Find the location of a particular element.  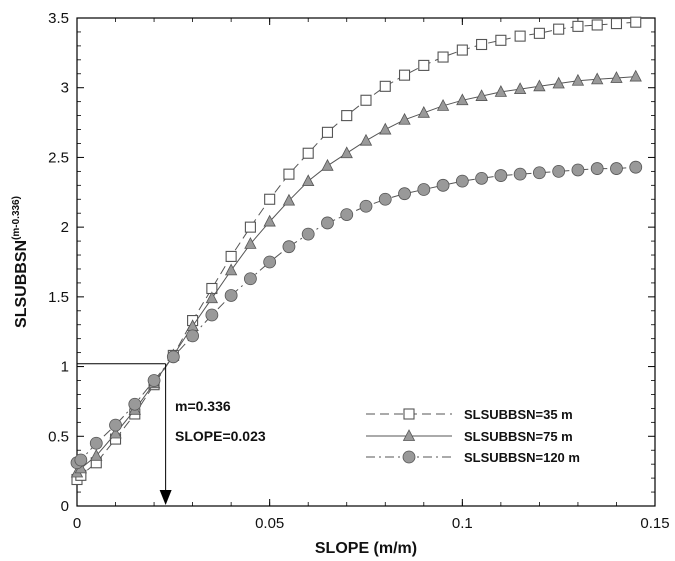

legend-item-1: SLSUBBSN=75 m is located at coordinates (469, 436).